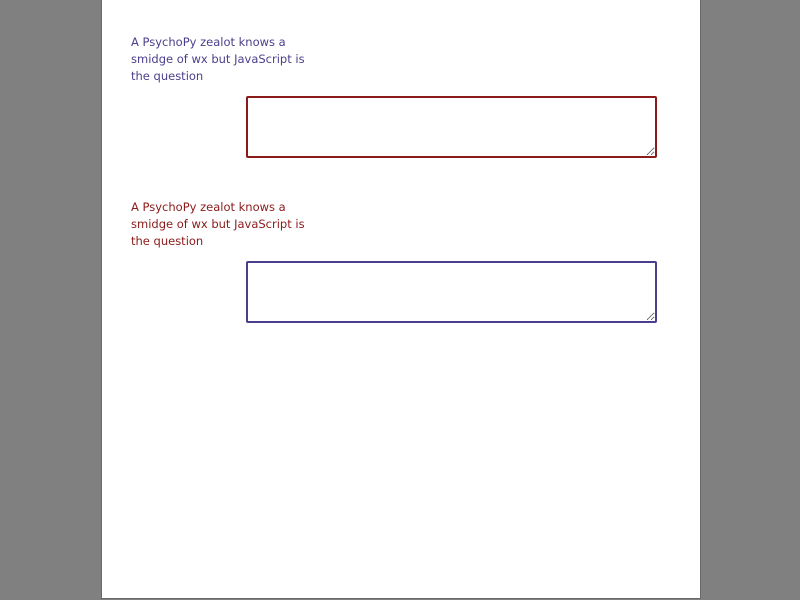  I want to click on question-1-response-box, so click(451, 127).